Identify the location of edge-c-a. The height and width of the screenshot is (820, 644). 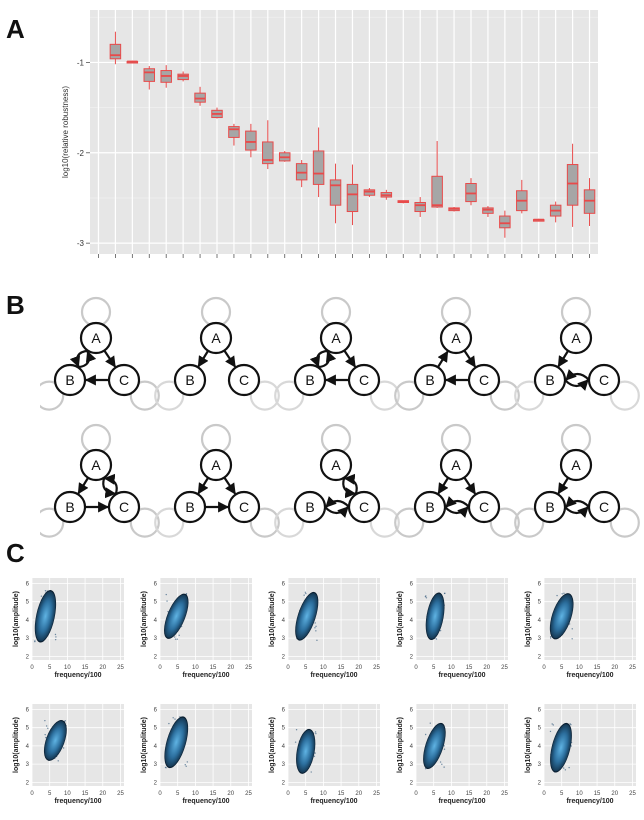
(350, 484).